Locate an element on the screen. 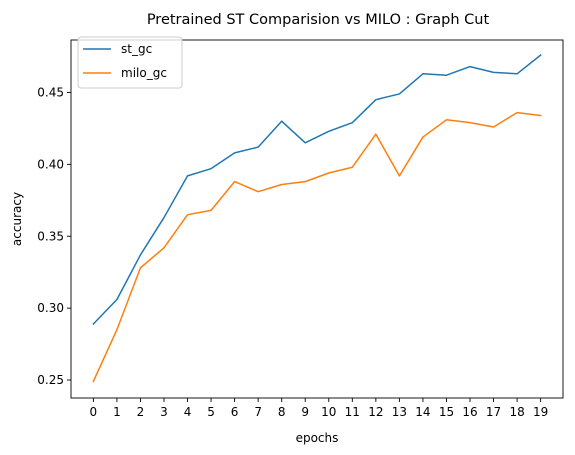 The height and width of the screenshot is (455, 575). x-tick-label: 14 is located at coordinates (422, 412).